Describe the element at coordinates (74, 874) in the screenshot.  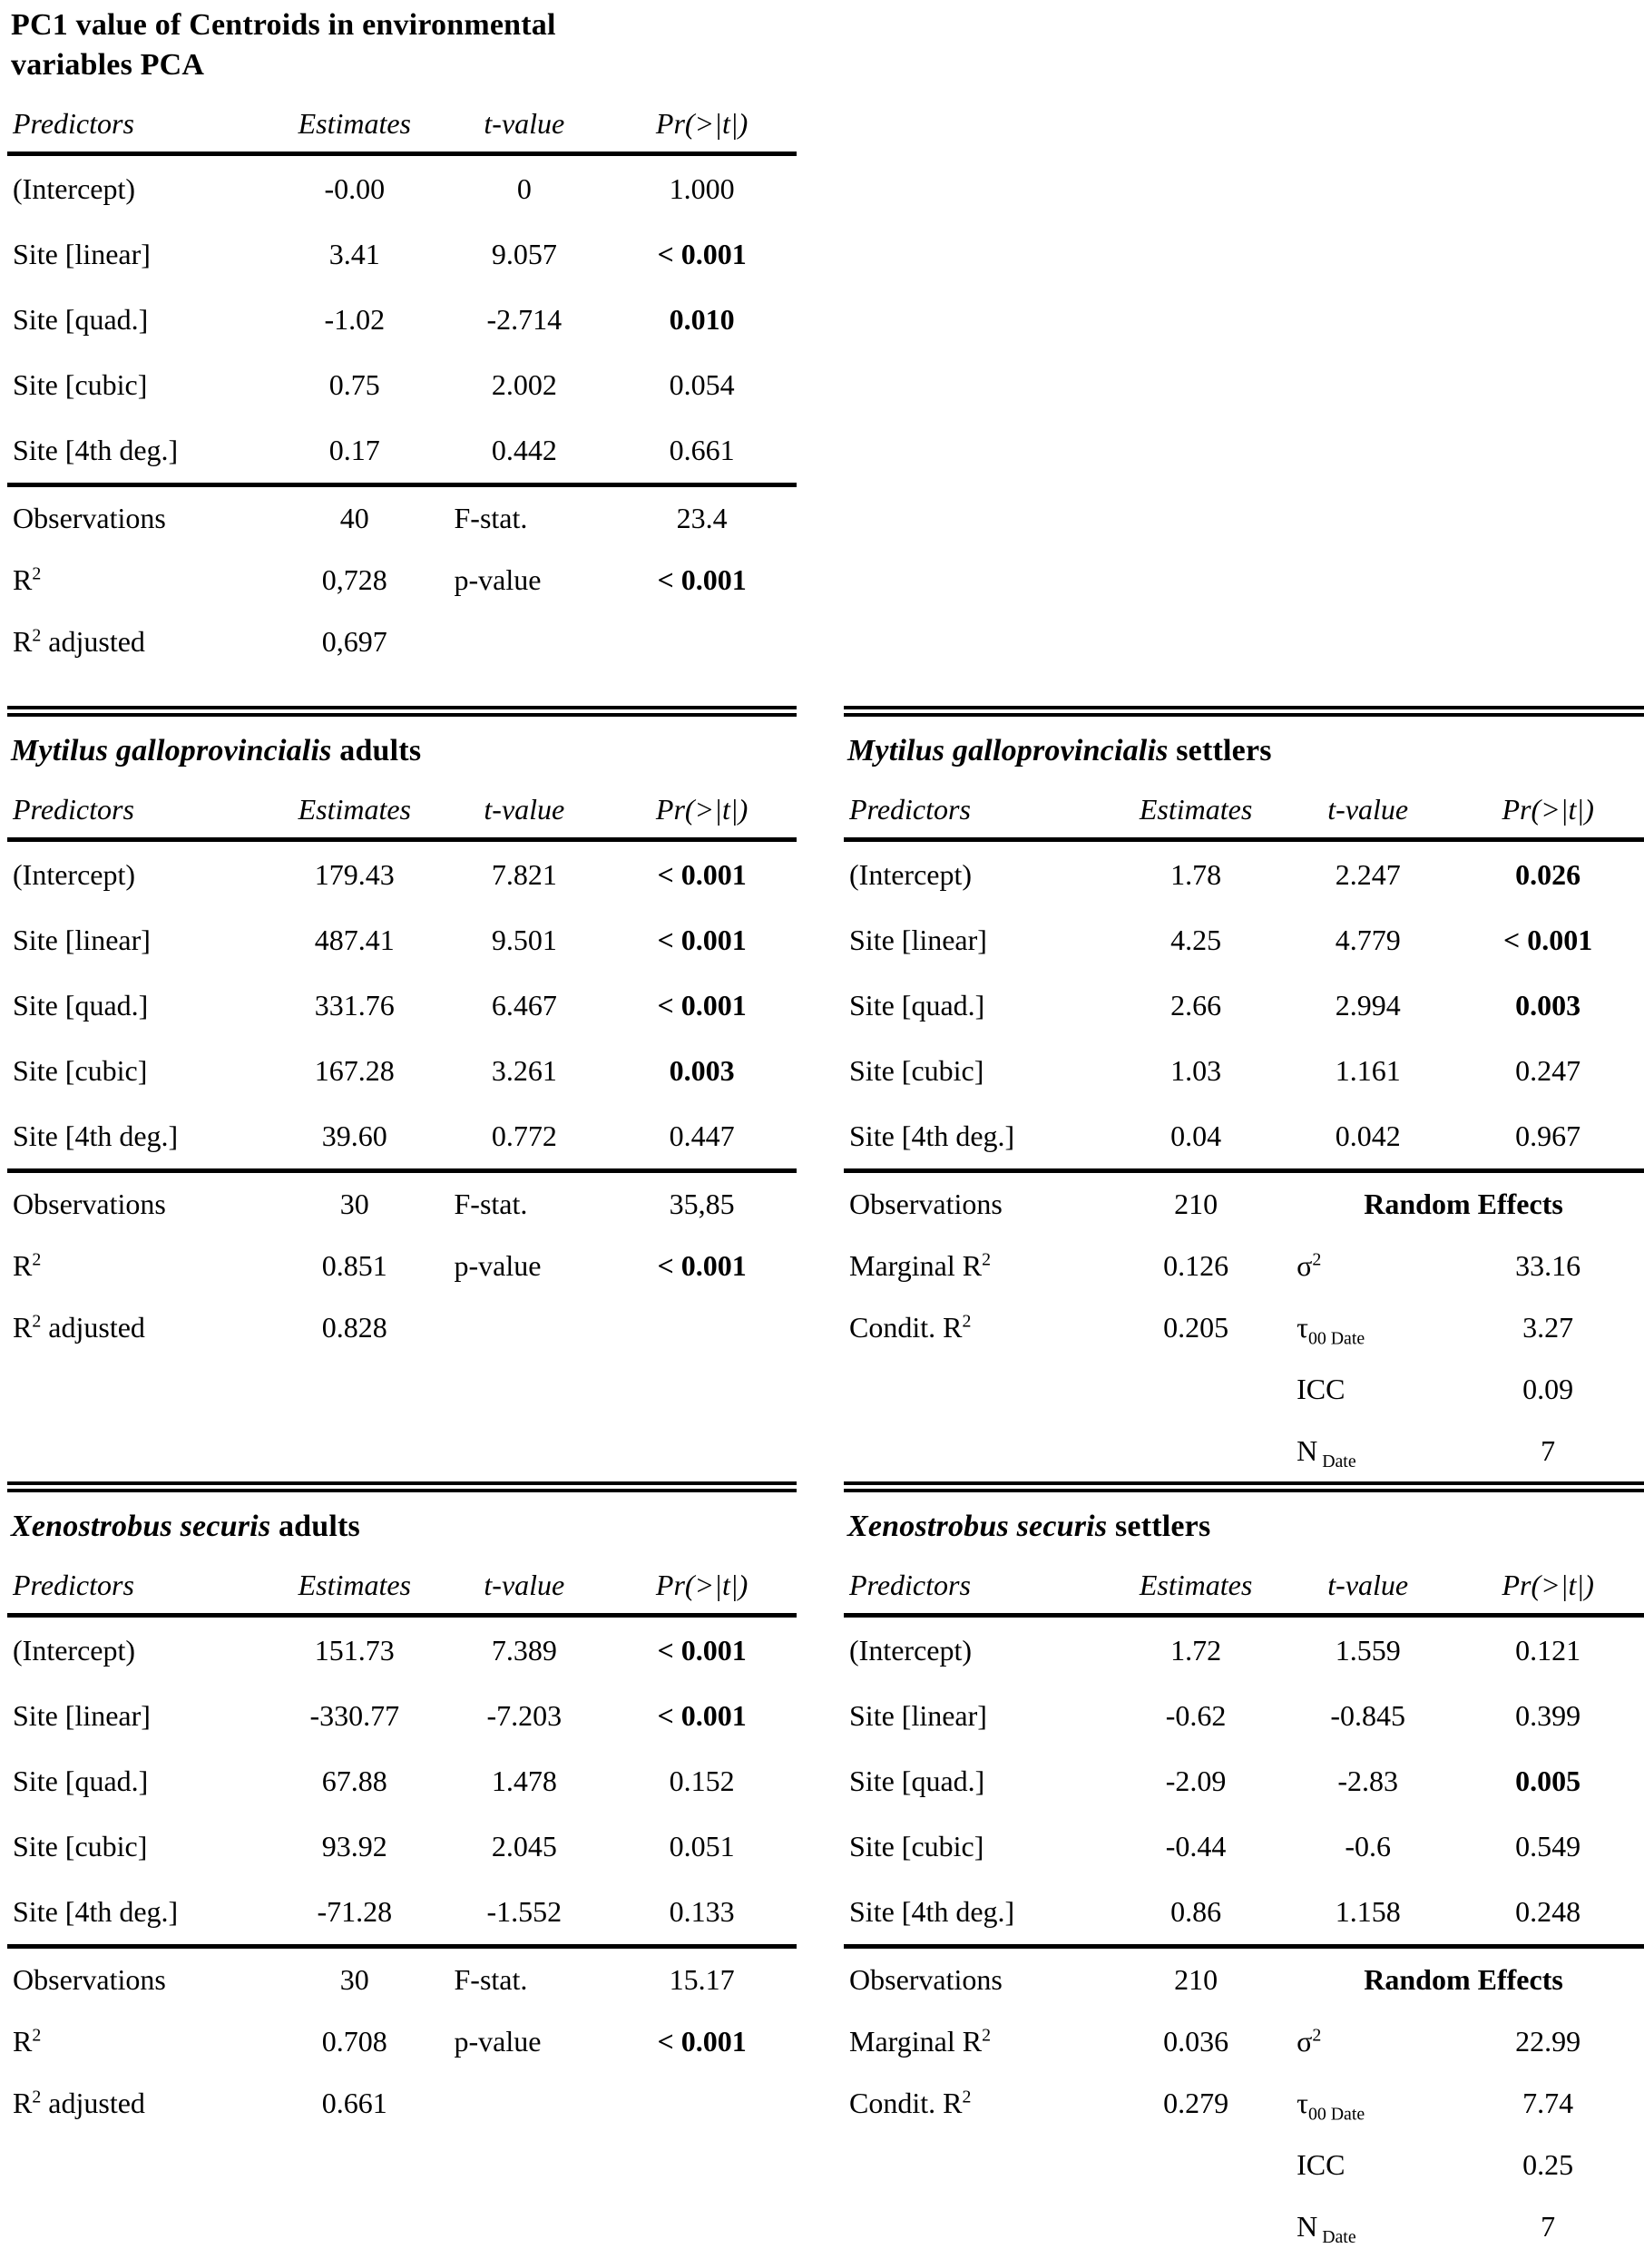
I see `cell-predictor: (Intercept)` at that location.